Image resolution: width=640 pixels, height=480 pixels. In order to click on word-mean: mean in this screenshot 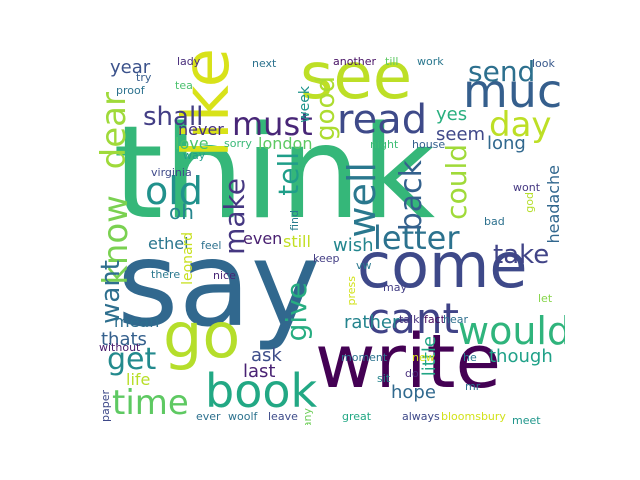, I will do `click(137, 321)`.